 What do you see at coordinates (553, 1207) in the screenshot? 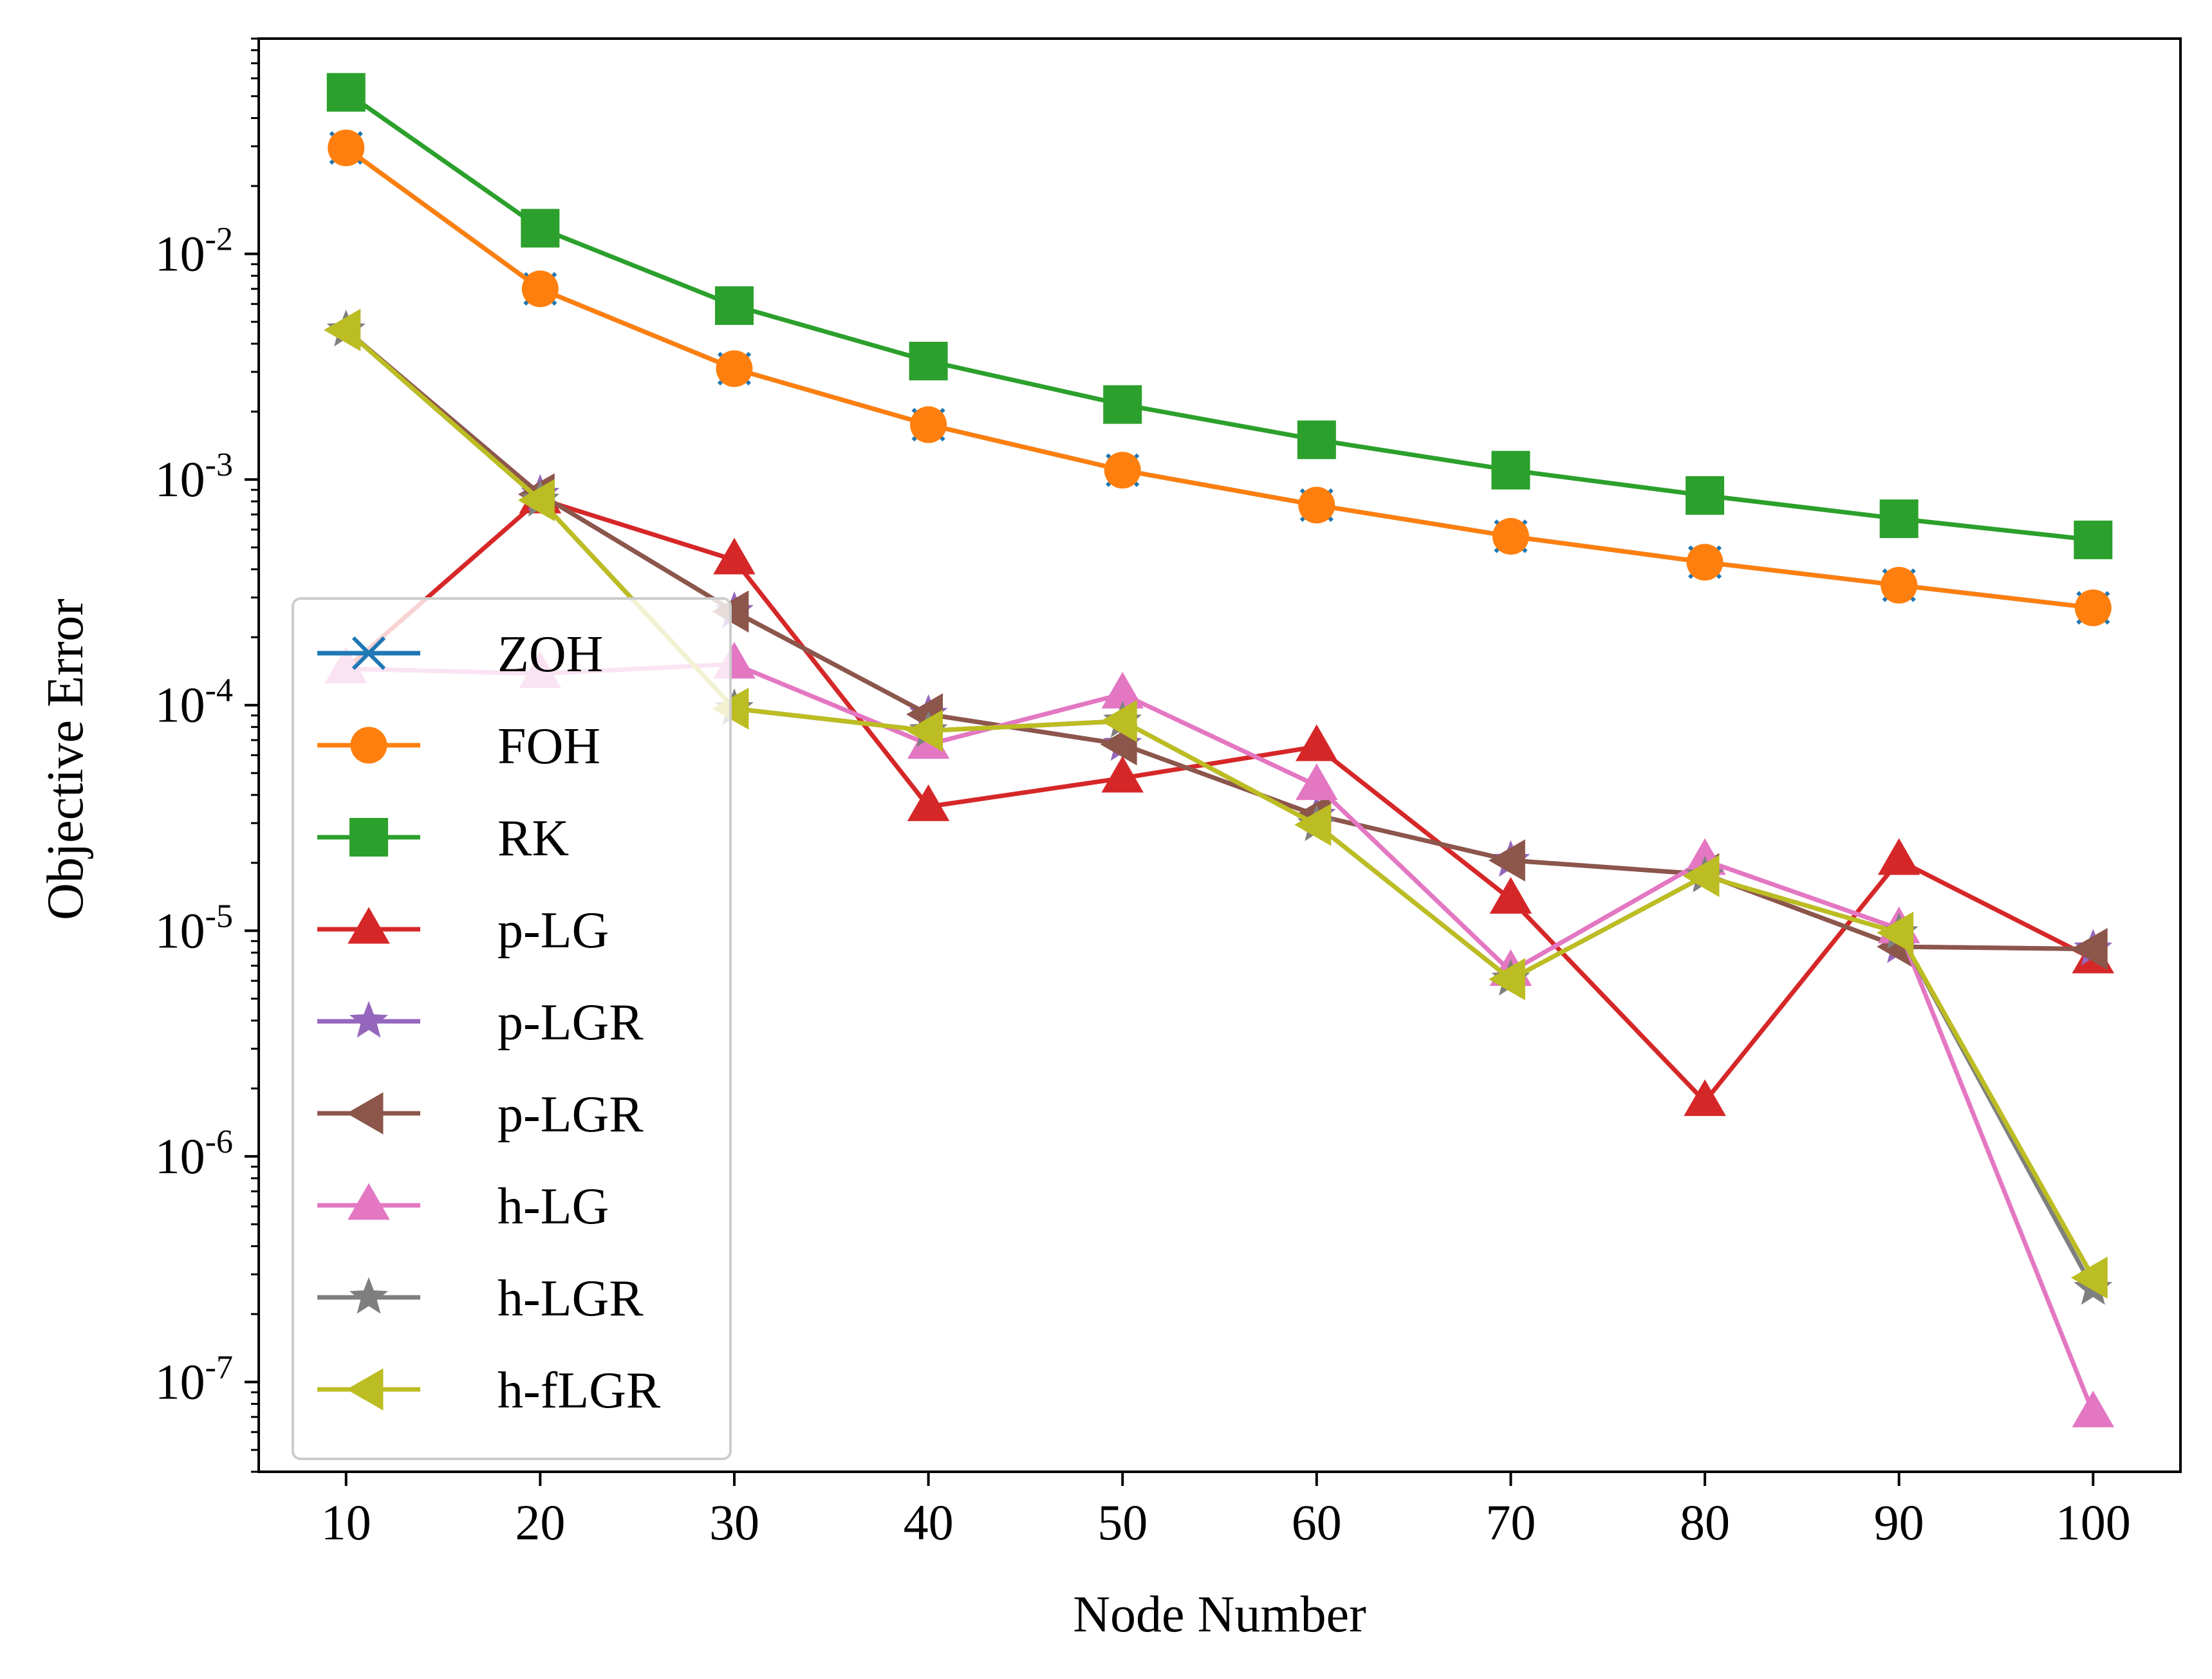
I see `legend-label: h-LG` at bounding box center [553, 1207].